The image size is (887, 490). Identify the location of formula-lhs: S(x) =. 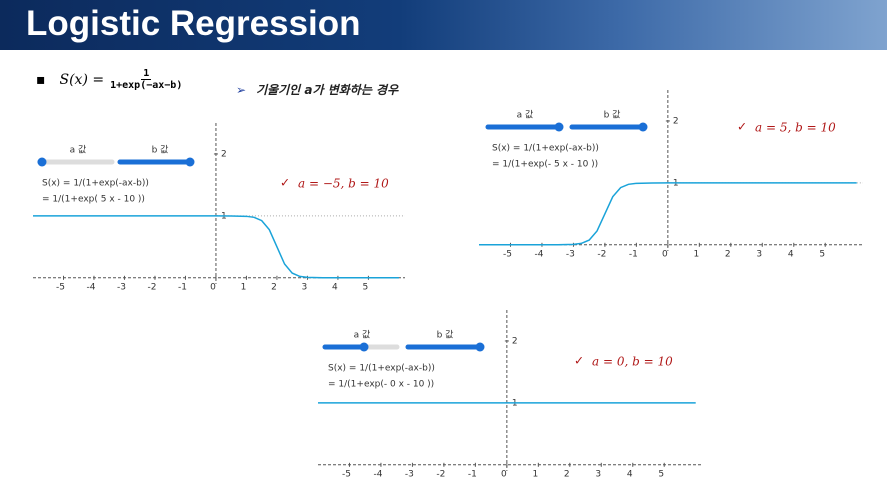
(82, 79).